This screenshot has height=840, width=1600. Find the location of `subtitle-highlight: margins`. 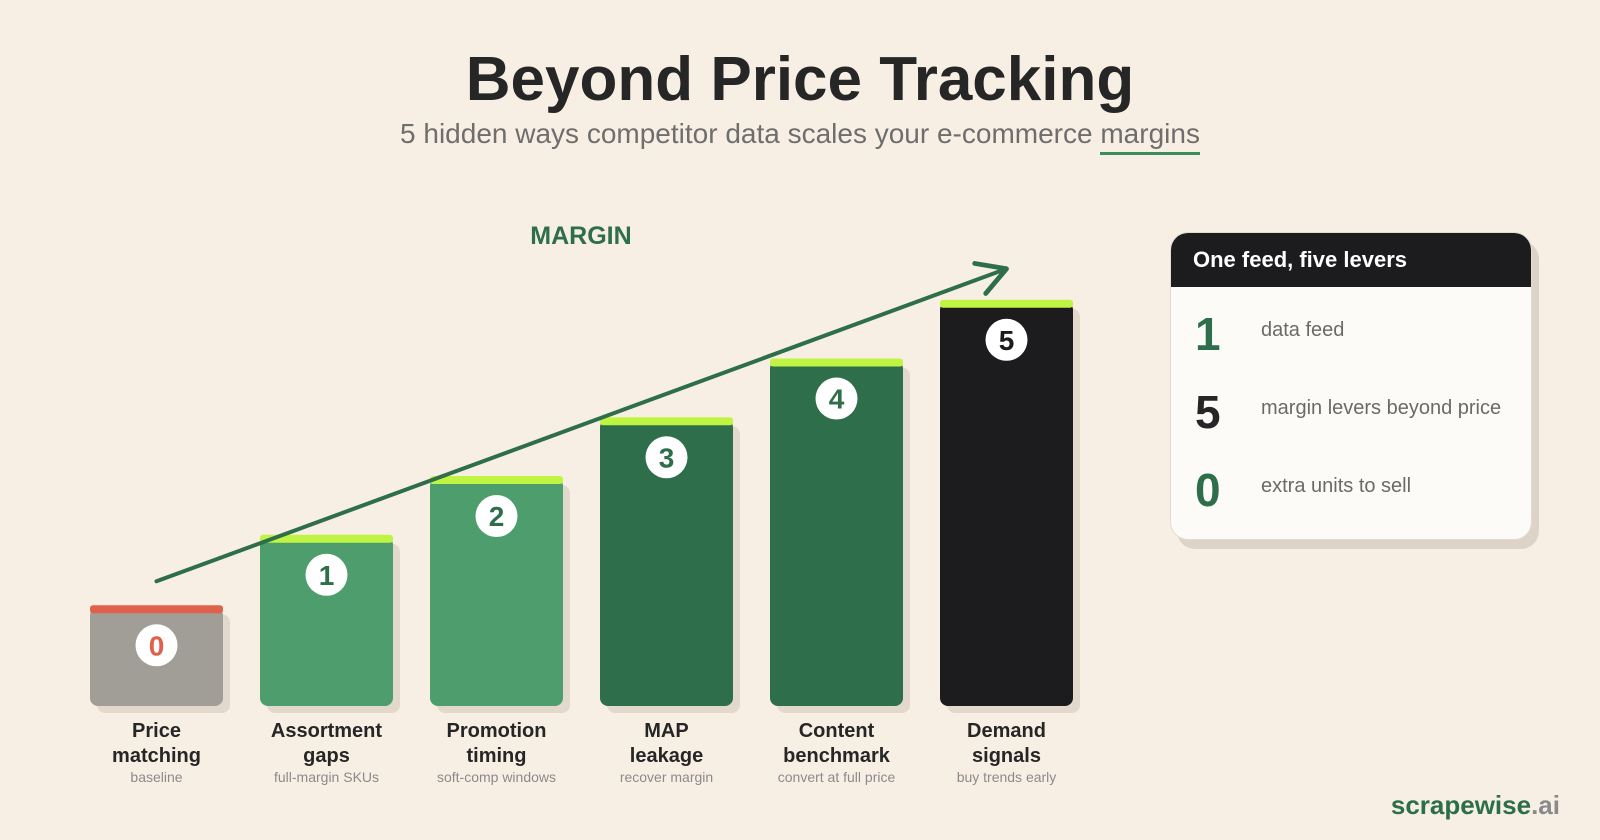

subtitle-highlight: margins is located at coordinates (1150, 136).